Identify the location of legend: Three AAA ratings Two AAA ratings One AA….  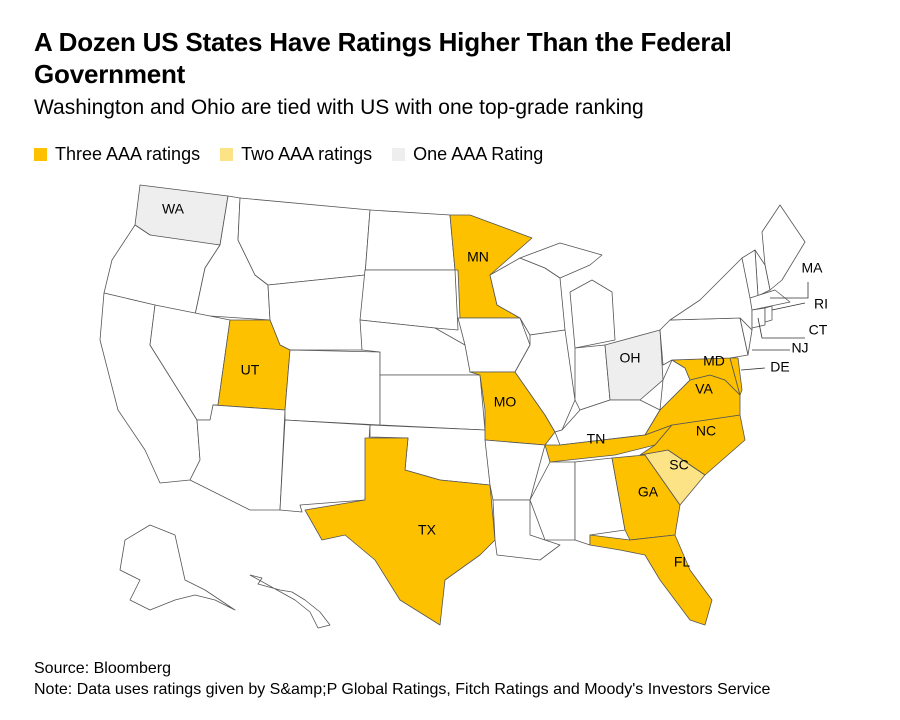
(288, 154).